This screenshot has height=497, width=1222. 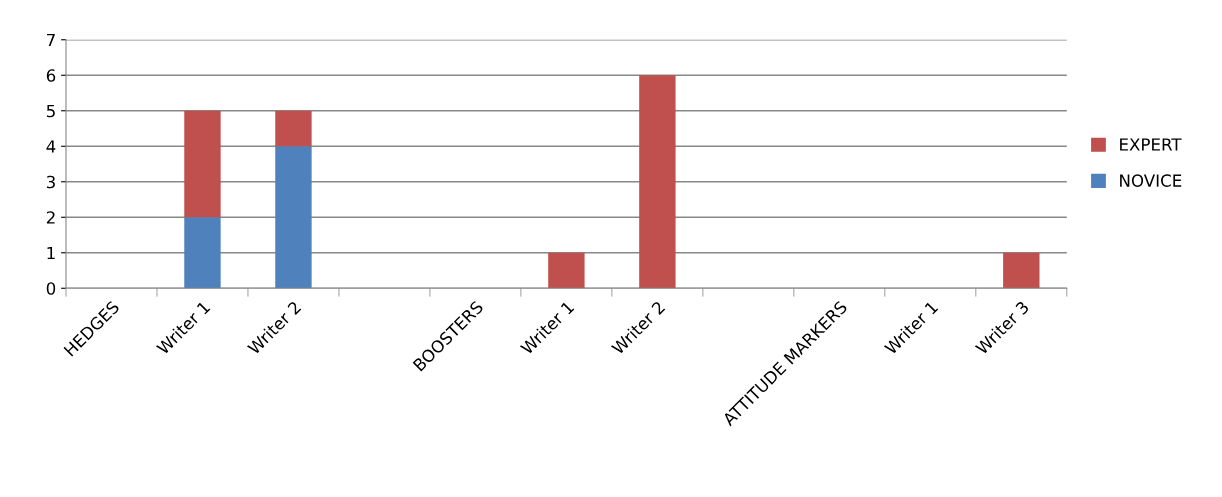 What do you see at coordinates (1151, 144) in the screenshot?
I see `legend-label: EXPERT` at bounding box center [1151, 144].